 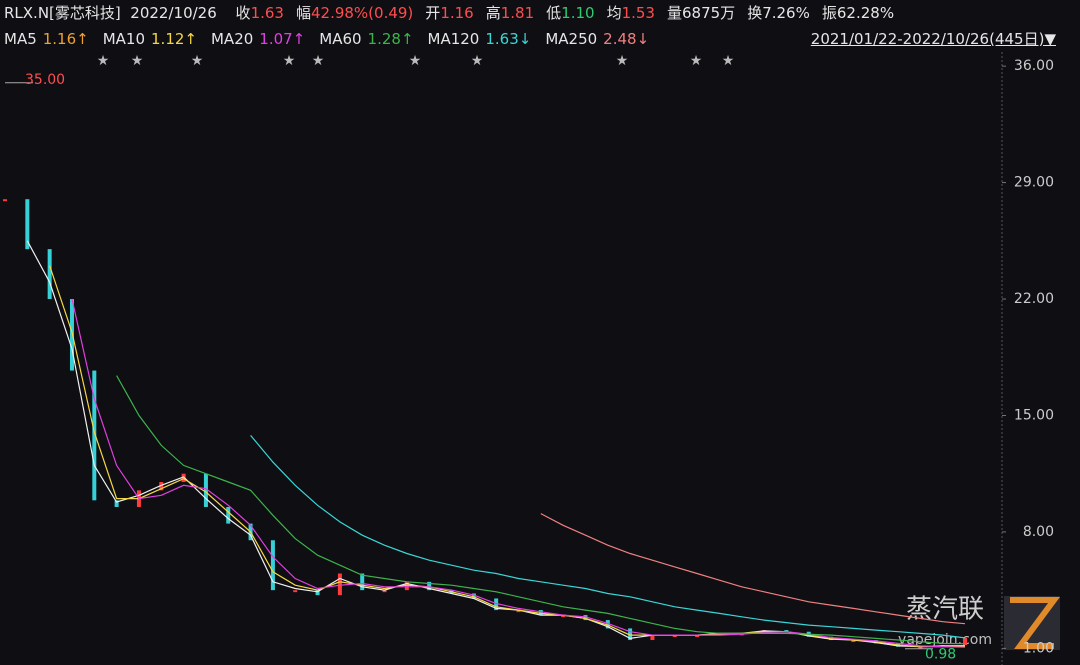 What do you see at coordinates (45, 80) in the screenshot?
I see `annotation-label: 35.00` at bounding box center [45, 80].